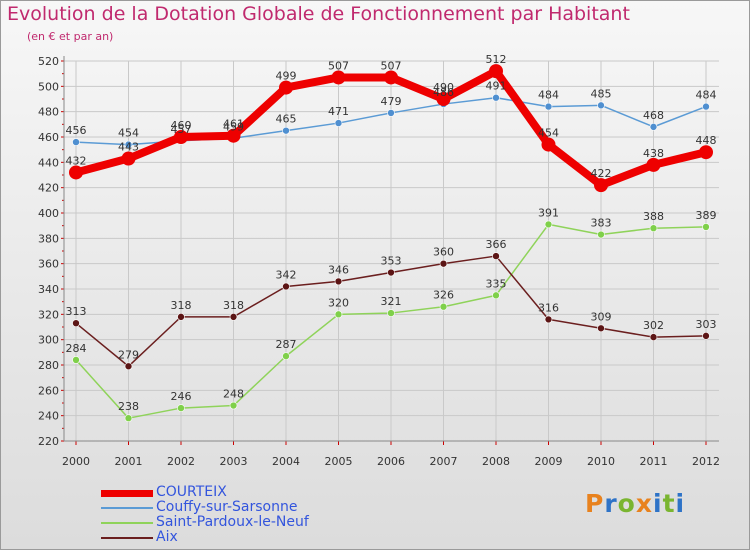 The width and height of the screenshot is (750, 550). I want to click on data-label: 461, so click(233, 124).